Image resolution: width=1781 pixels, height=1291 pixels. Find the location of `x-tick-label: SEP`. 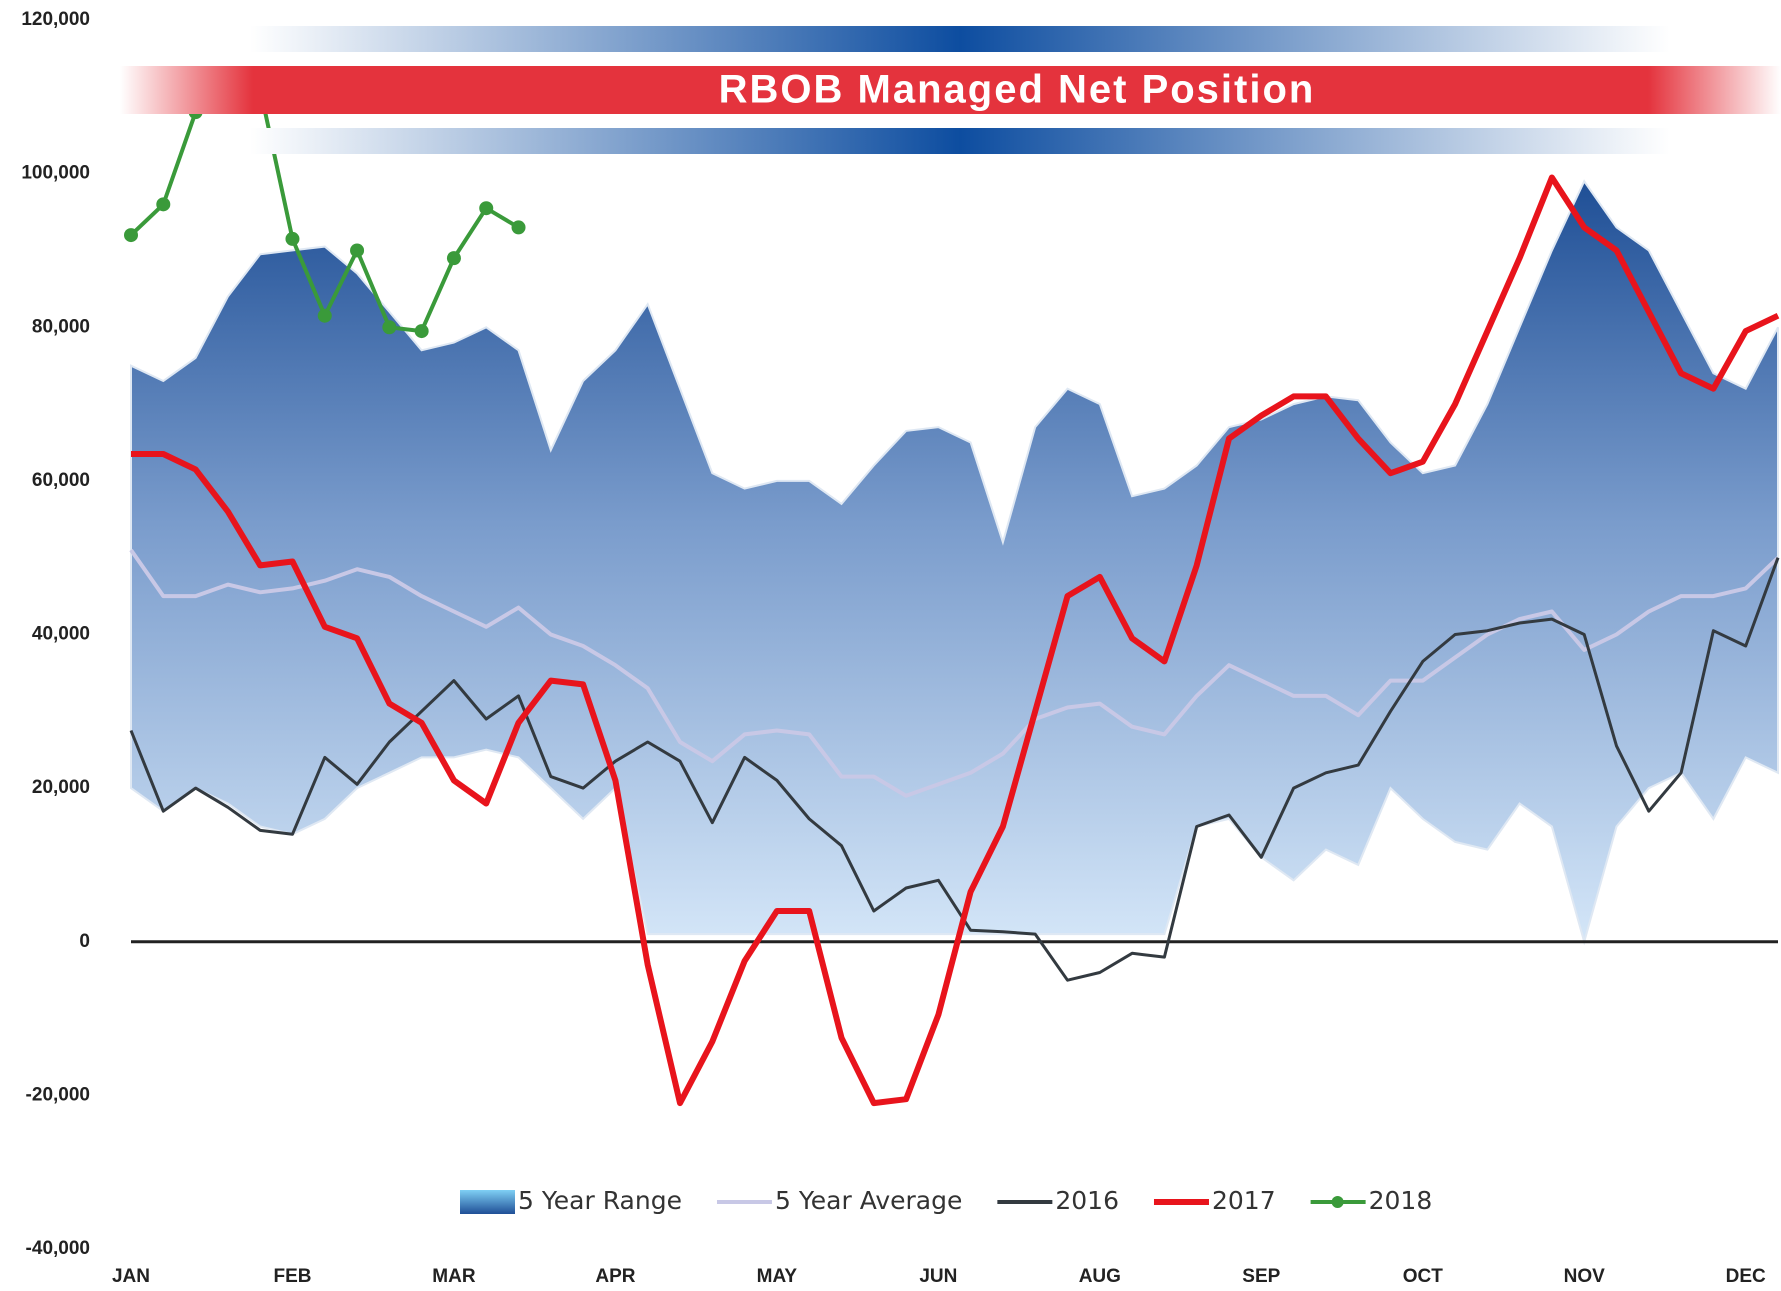

x-tick-label: SEP is located at coordinates (1261, 1276).